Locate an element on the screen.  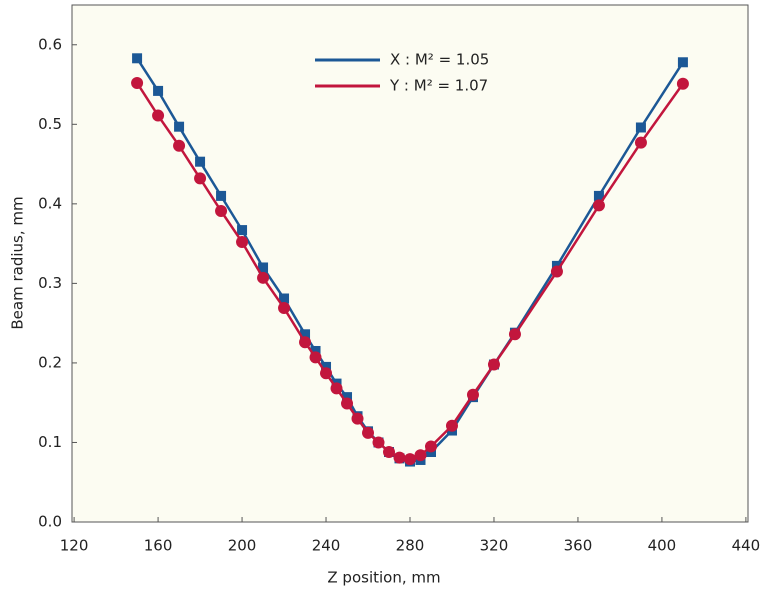
x-tick-label: 280 is located at coordinates (410, 546).